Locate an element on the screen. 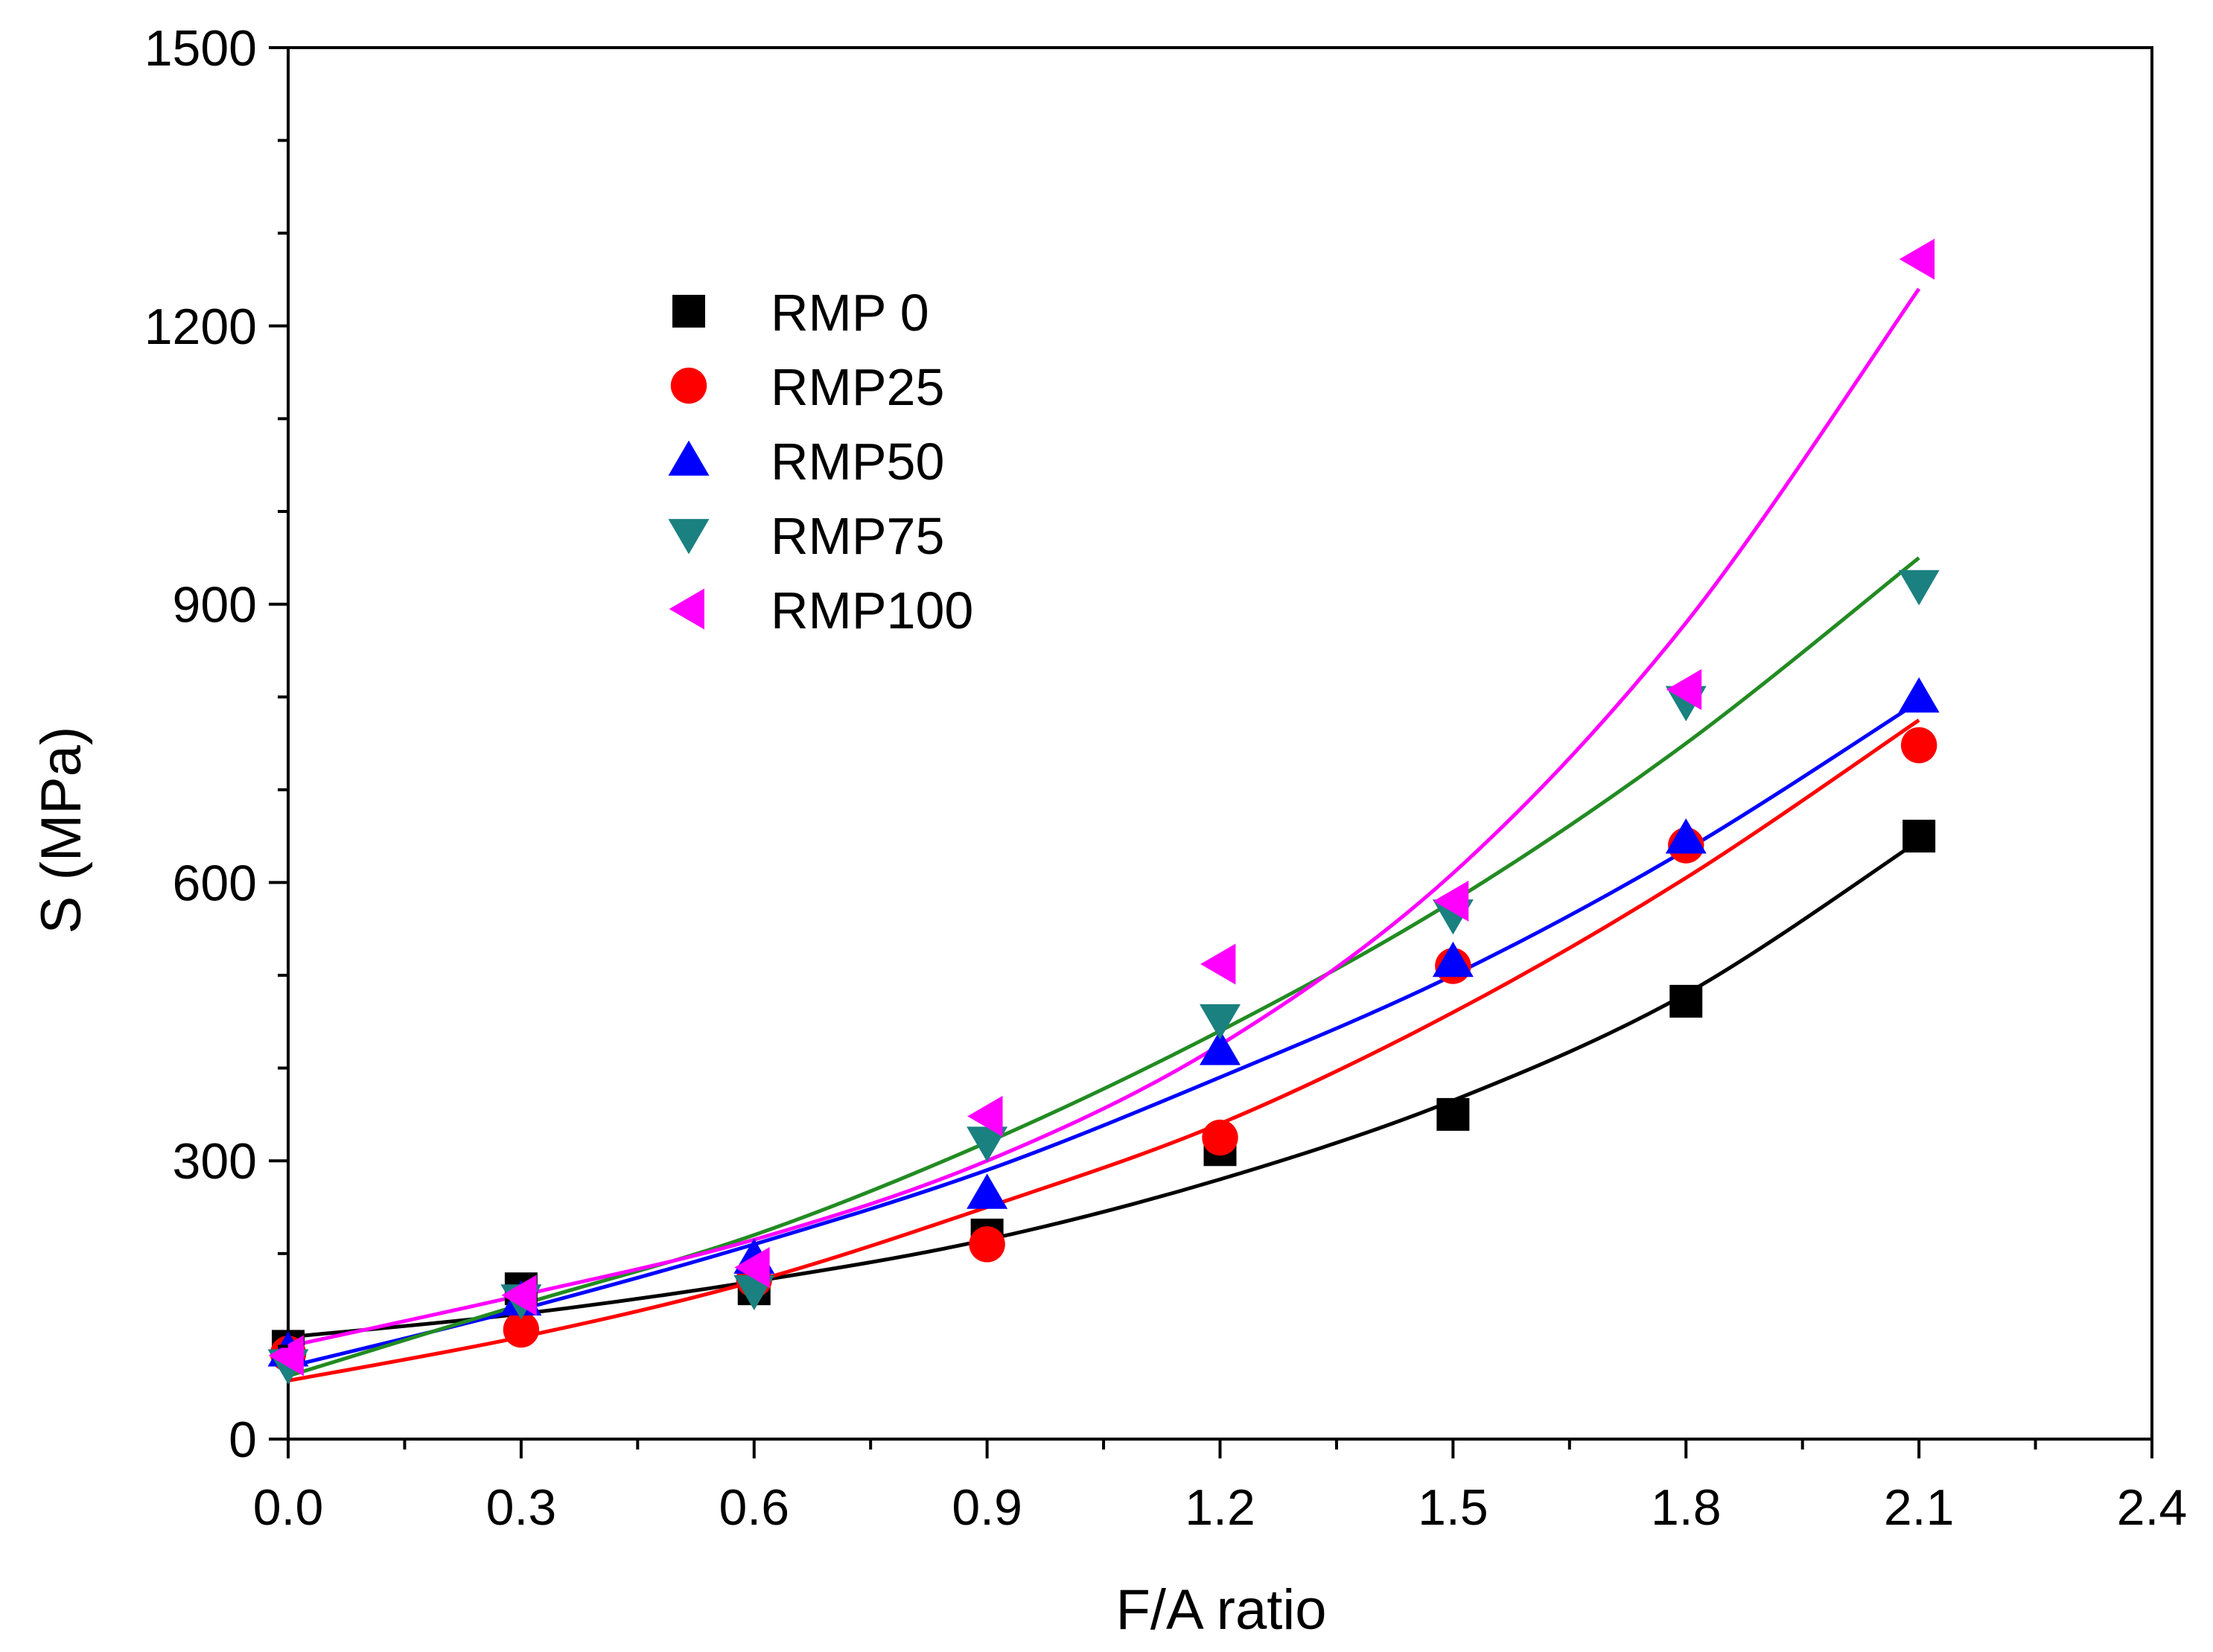  y-tick-label: 300 is located at coordinates (215, 1161).